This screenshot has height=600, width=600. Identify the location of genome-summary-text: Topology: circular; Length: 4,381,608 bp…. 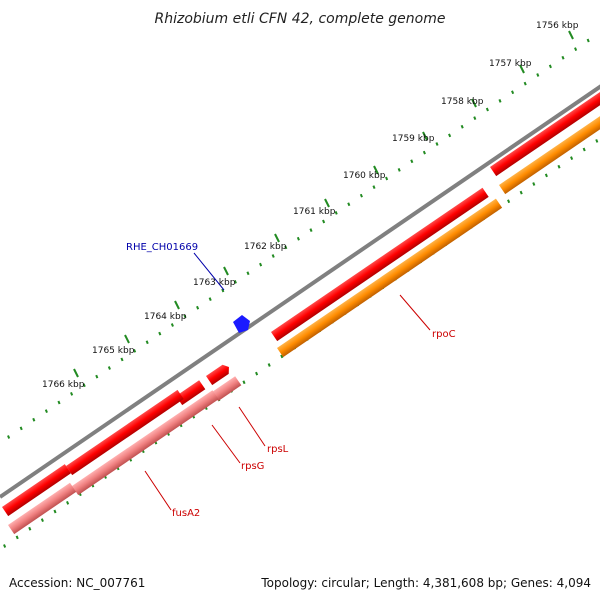
(426, 583).